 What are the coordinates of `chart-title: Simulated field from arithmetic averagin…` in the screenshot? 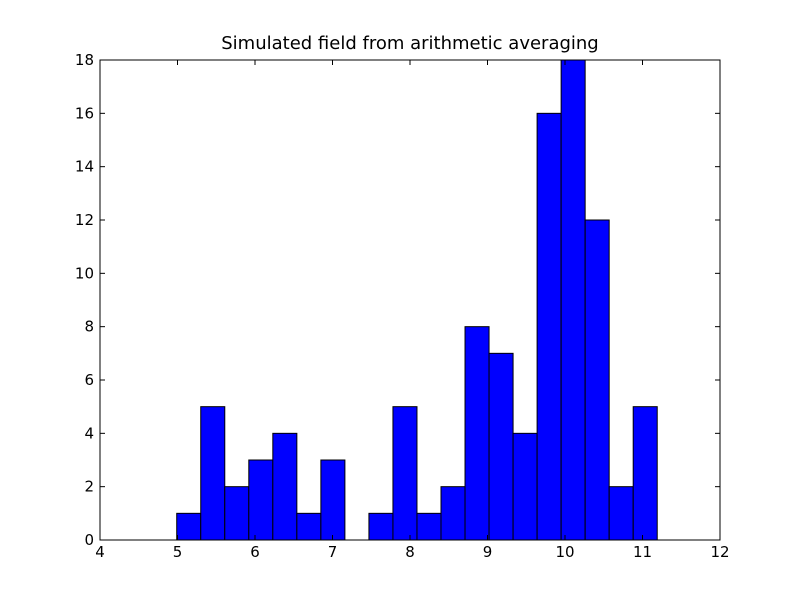 It's located at (409, 43).